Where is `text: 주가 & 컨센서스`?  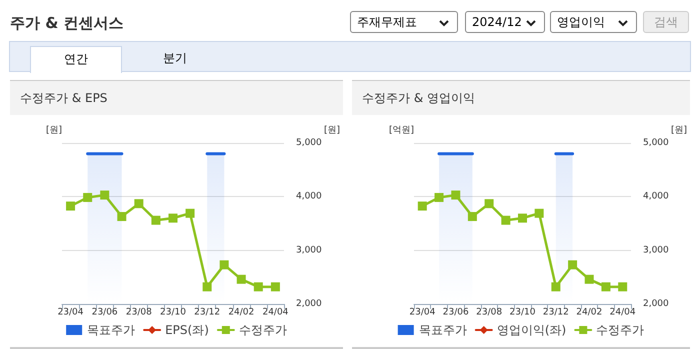 text: 주가 & 컨센서스 is located at coordinates (67, 23).